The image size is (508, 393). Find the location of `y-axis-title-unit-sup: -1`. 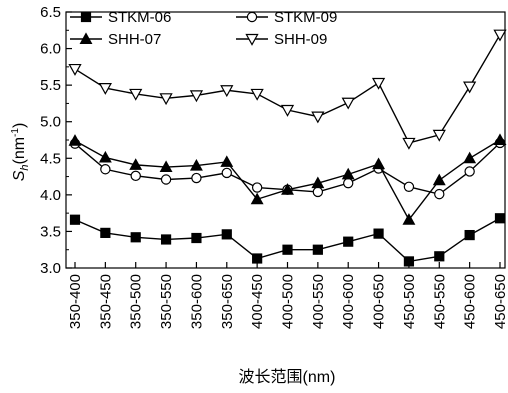

y-axis-title-unit-sup: -1 is located at coordinates (15, 132).